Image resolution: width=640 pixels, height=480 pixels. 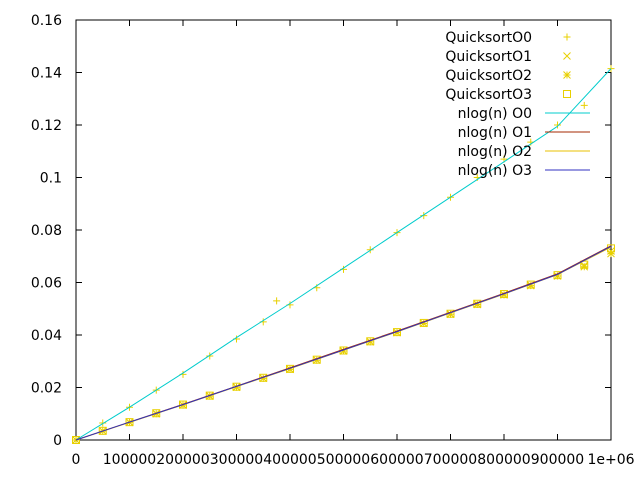 What do you see at coordinates (488, 57) in the screenshot?
I see `legend-label: QuicksortO1` at bounding box center [488, 57].